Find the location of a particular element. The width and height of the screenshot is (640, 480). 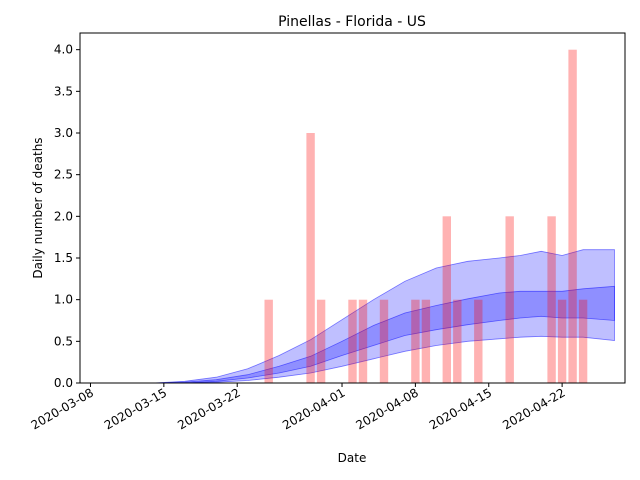

x-tick-label: 2020-04-15 is located at coordinates (460, 408).